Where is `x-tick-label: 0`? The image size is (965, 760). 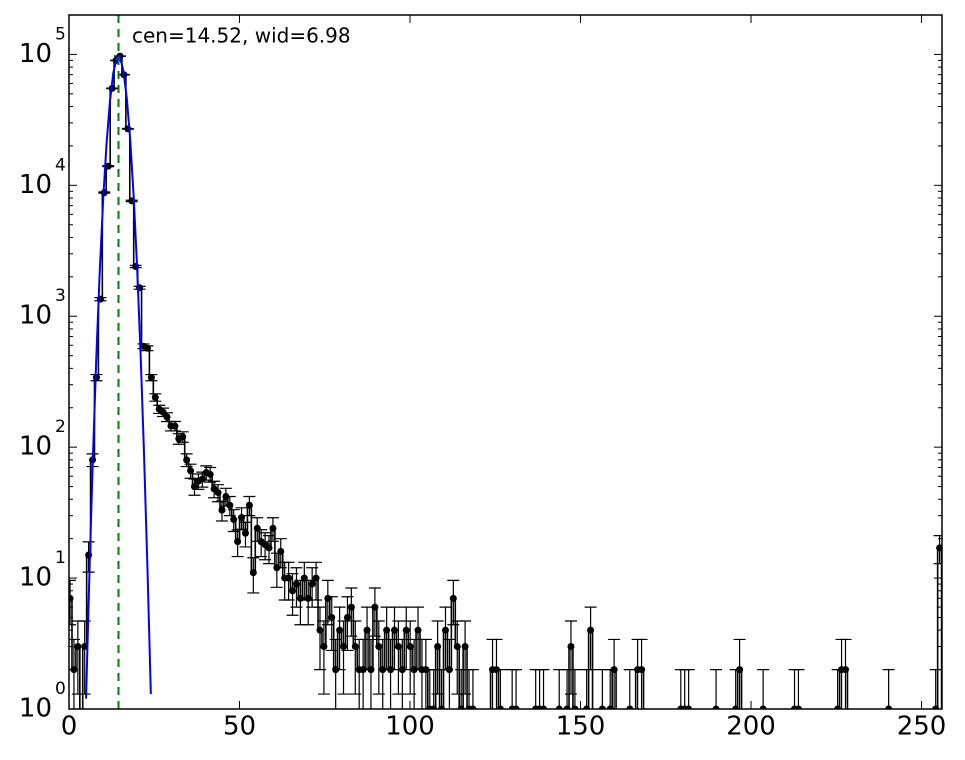 x-tick-label: 0 is located at coordinates (69, 727).